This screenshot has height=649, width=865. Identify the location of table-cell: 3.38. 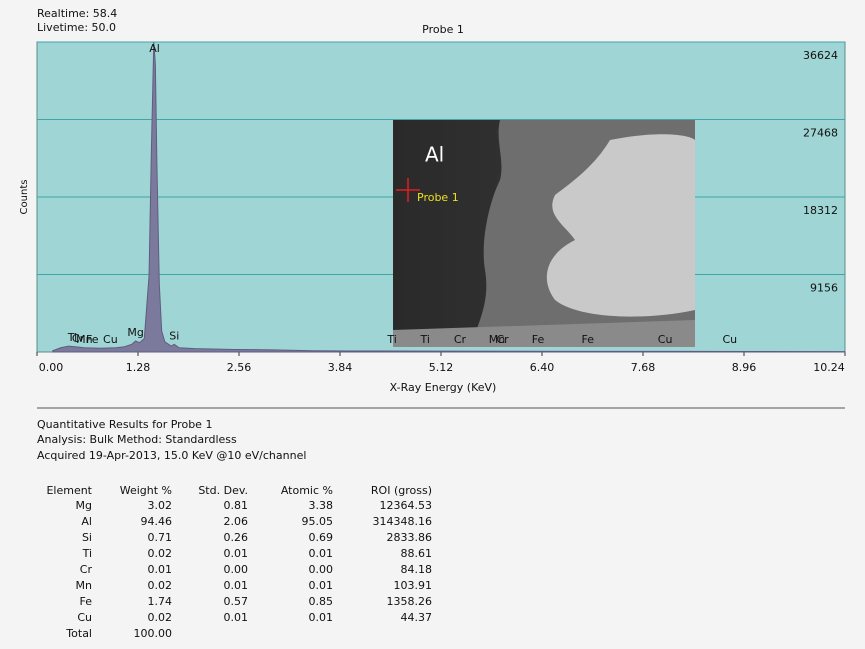
(321, 505).